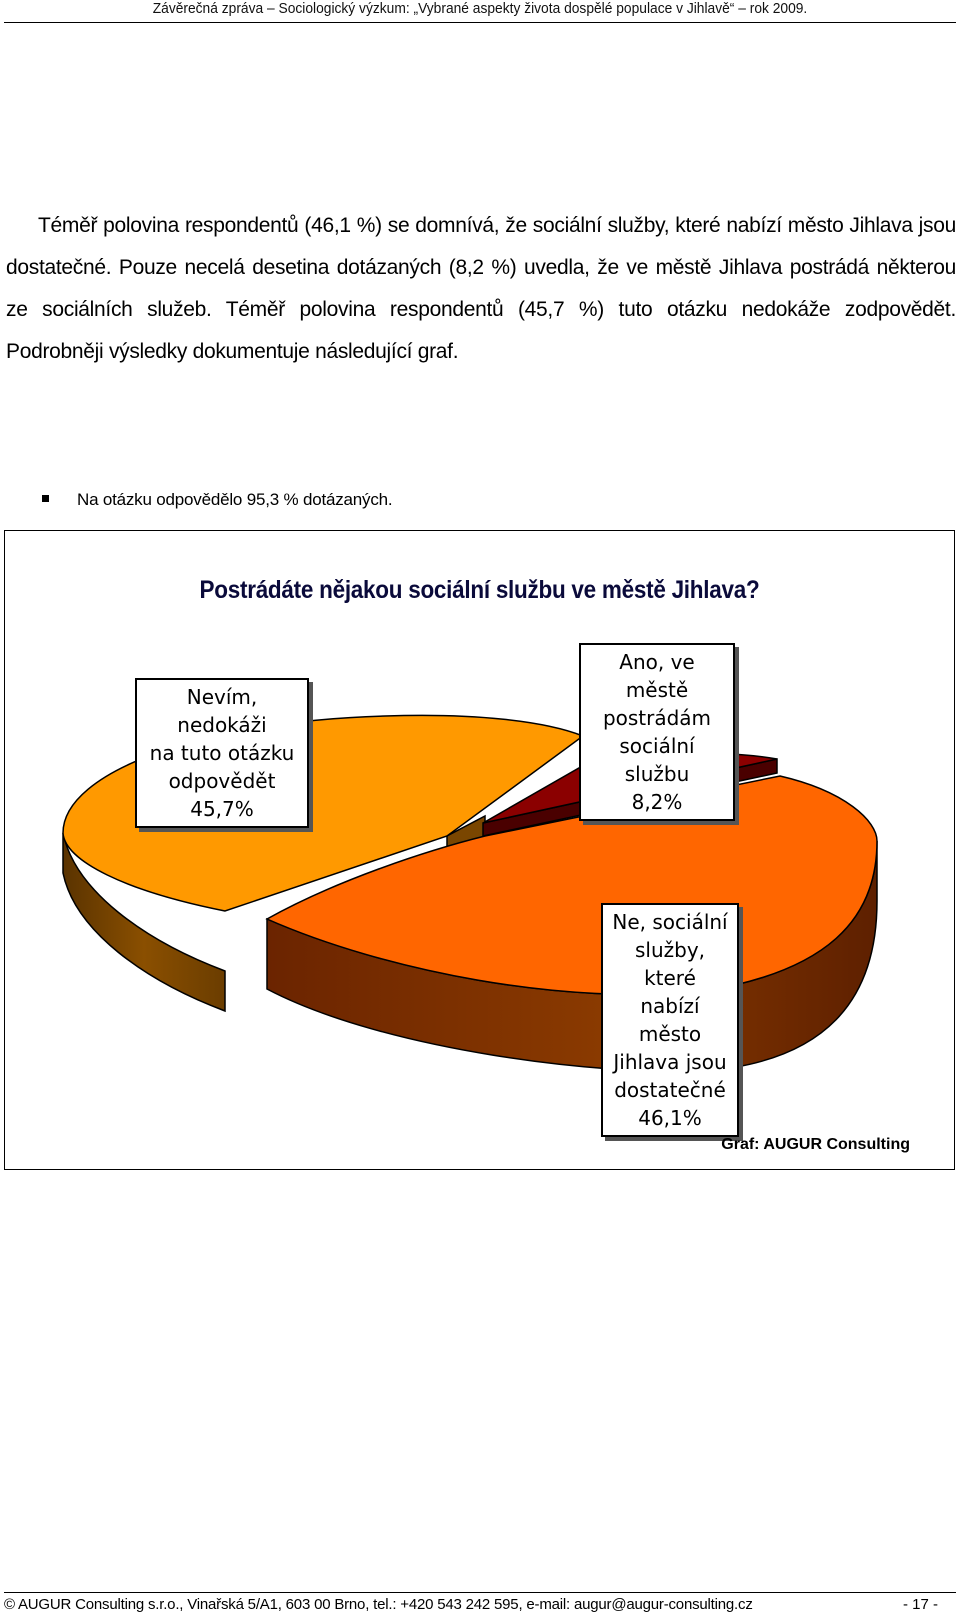 The height and width of the screenshot is (1617, 960). I want to click on header-divider, so click(480, 22).